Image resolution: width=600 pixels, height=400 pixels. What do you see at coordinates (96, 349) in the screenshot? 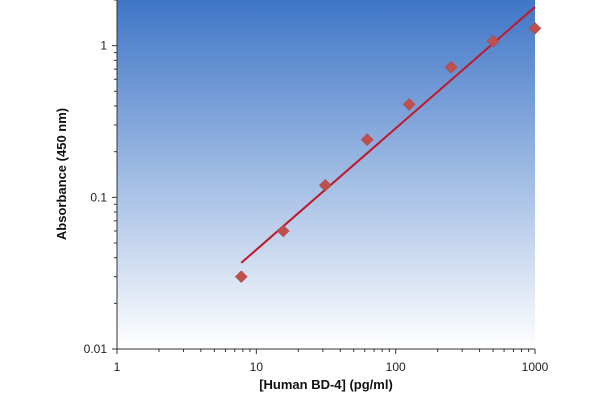
I see `y-tick-label: 0.01` at bounding box center [96, 349].